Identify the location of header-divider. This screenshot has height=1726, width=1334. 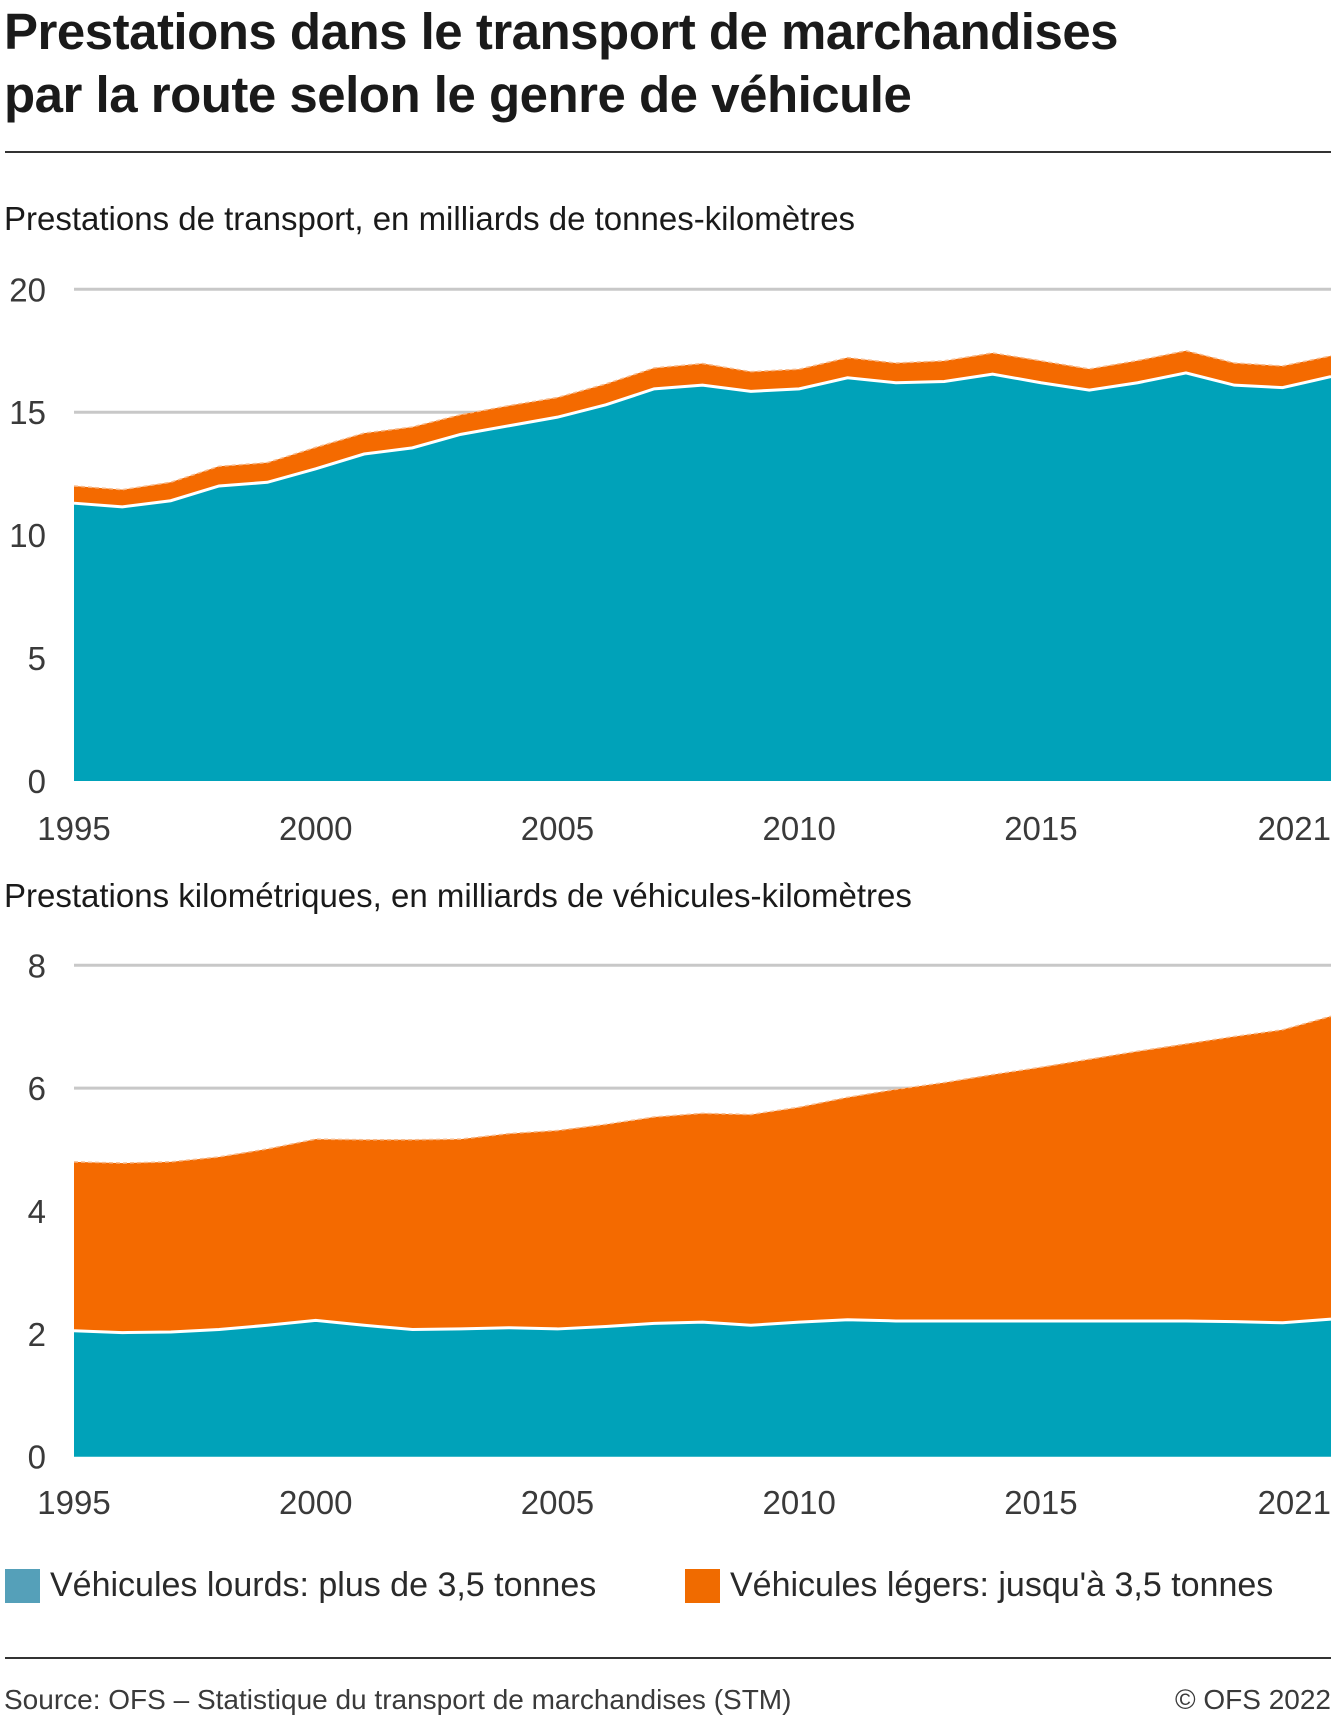
(668, 152).